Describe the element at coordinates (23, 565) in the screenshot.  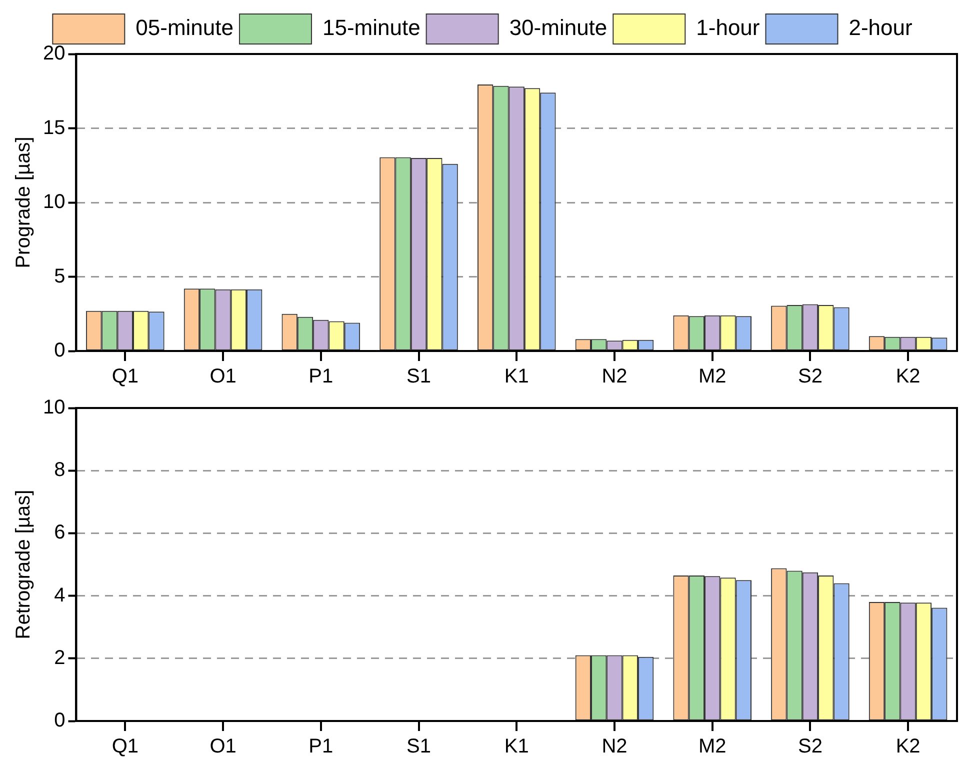
I see `y-axis-title: Retrograde [µas]` at that location.